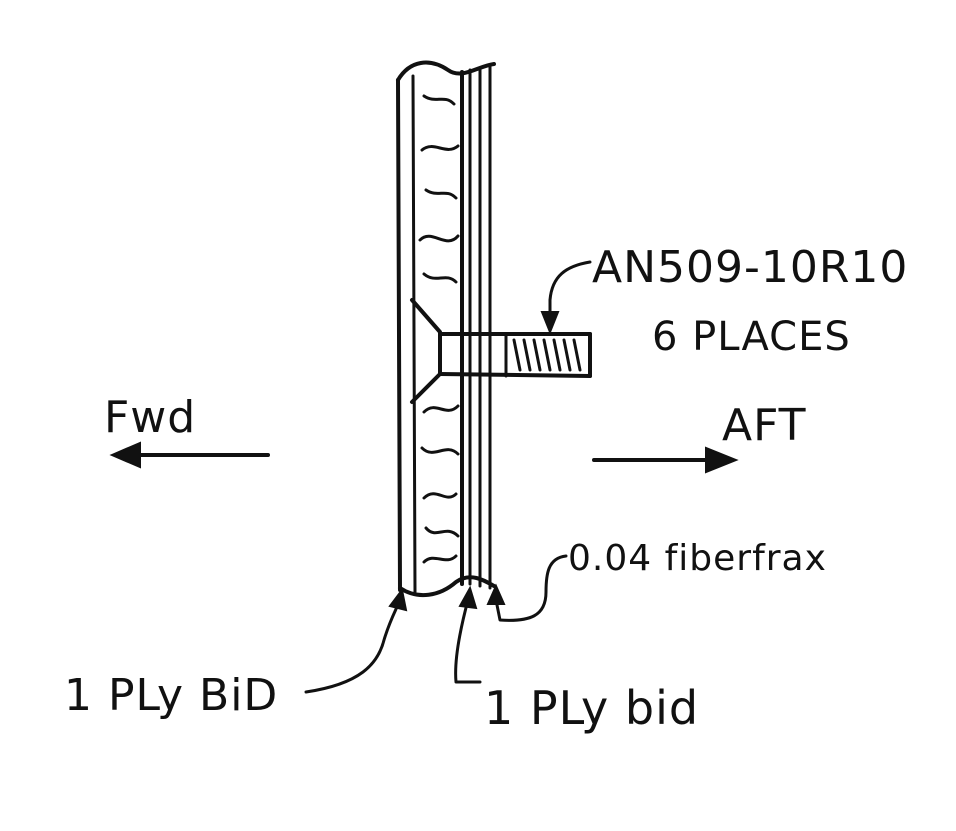 This screenshot has width=956, height=831. Describe the element at coordinates (764, 425) in the screenshot. I see `aft-label: AFT` at that location.